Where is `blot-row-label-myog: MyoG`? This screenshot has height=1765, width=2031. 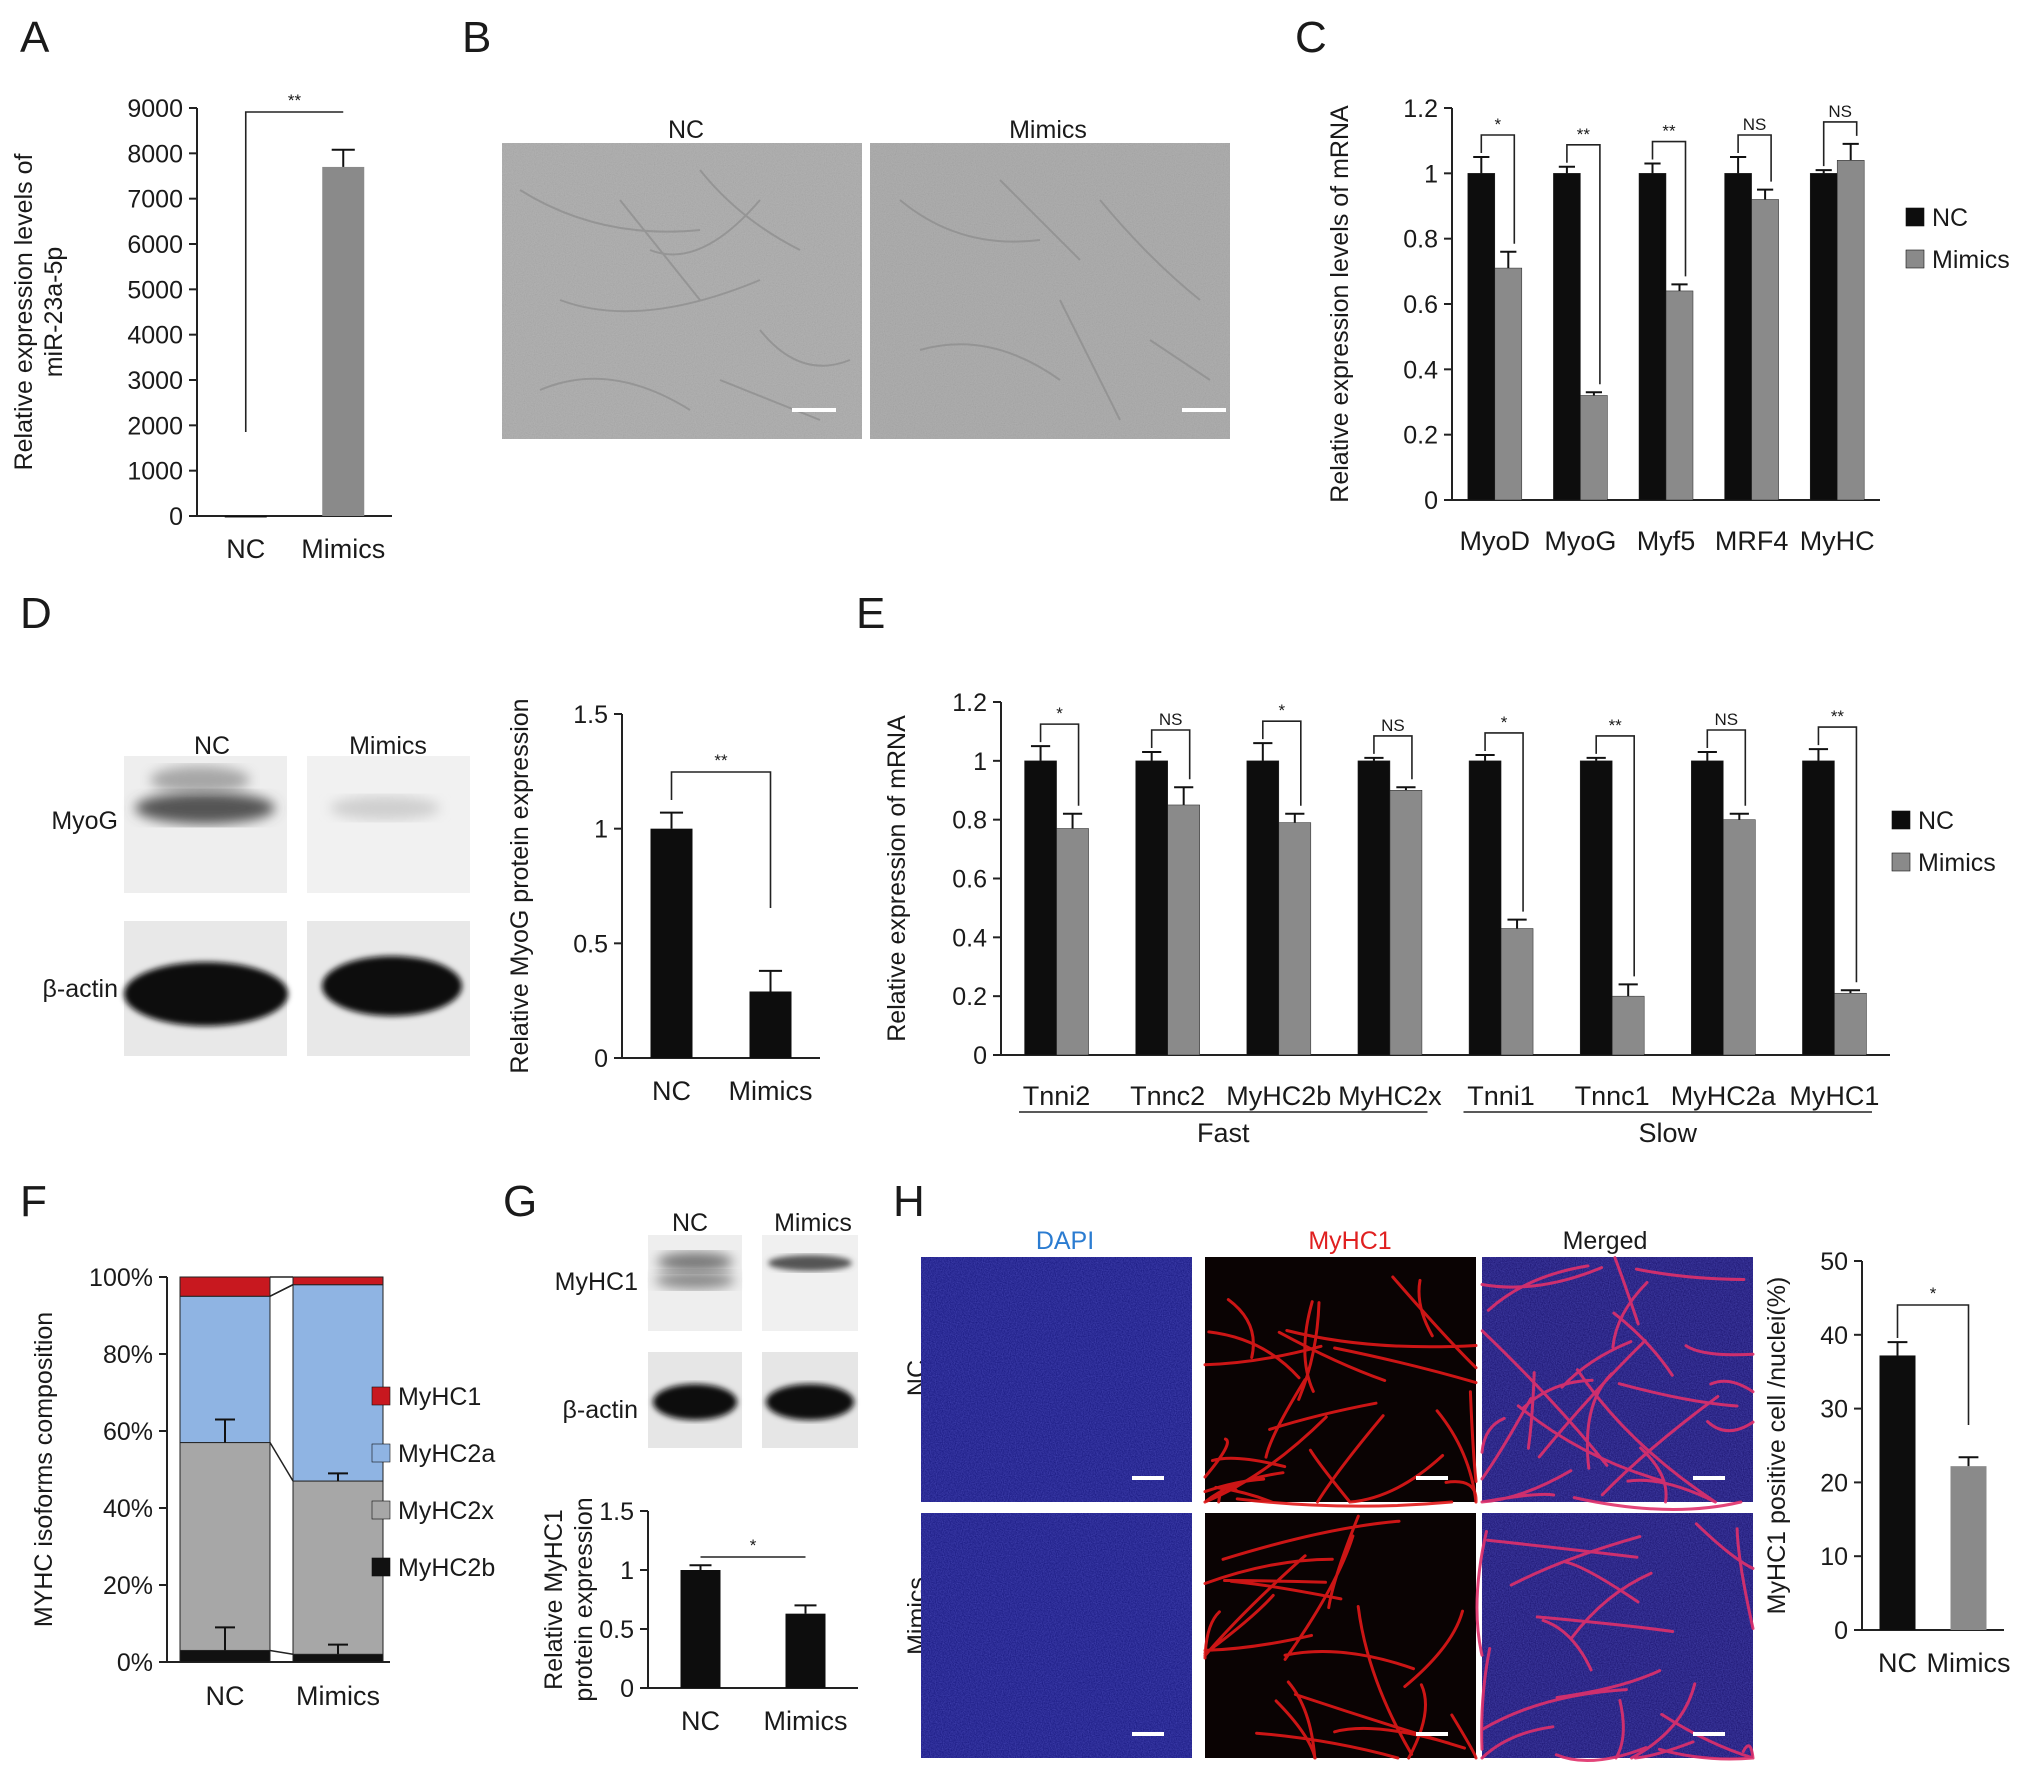 blot-row-label-myog: MyoG is located at coordinates (84, 821).